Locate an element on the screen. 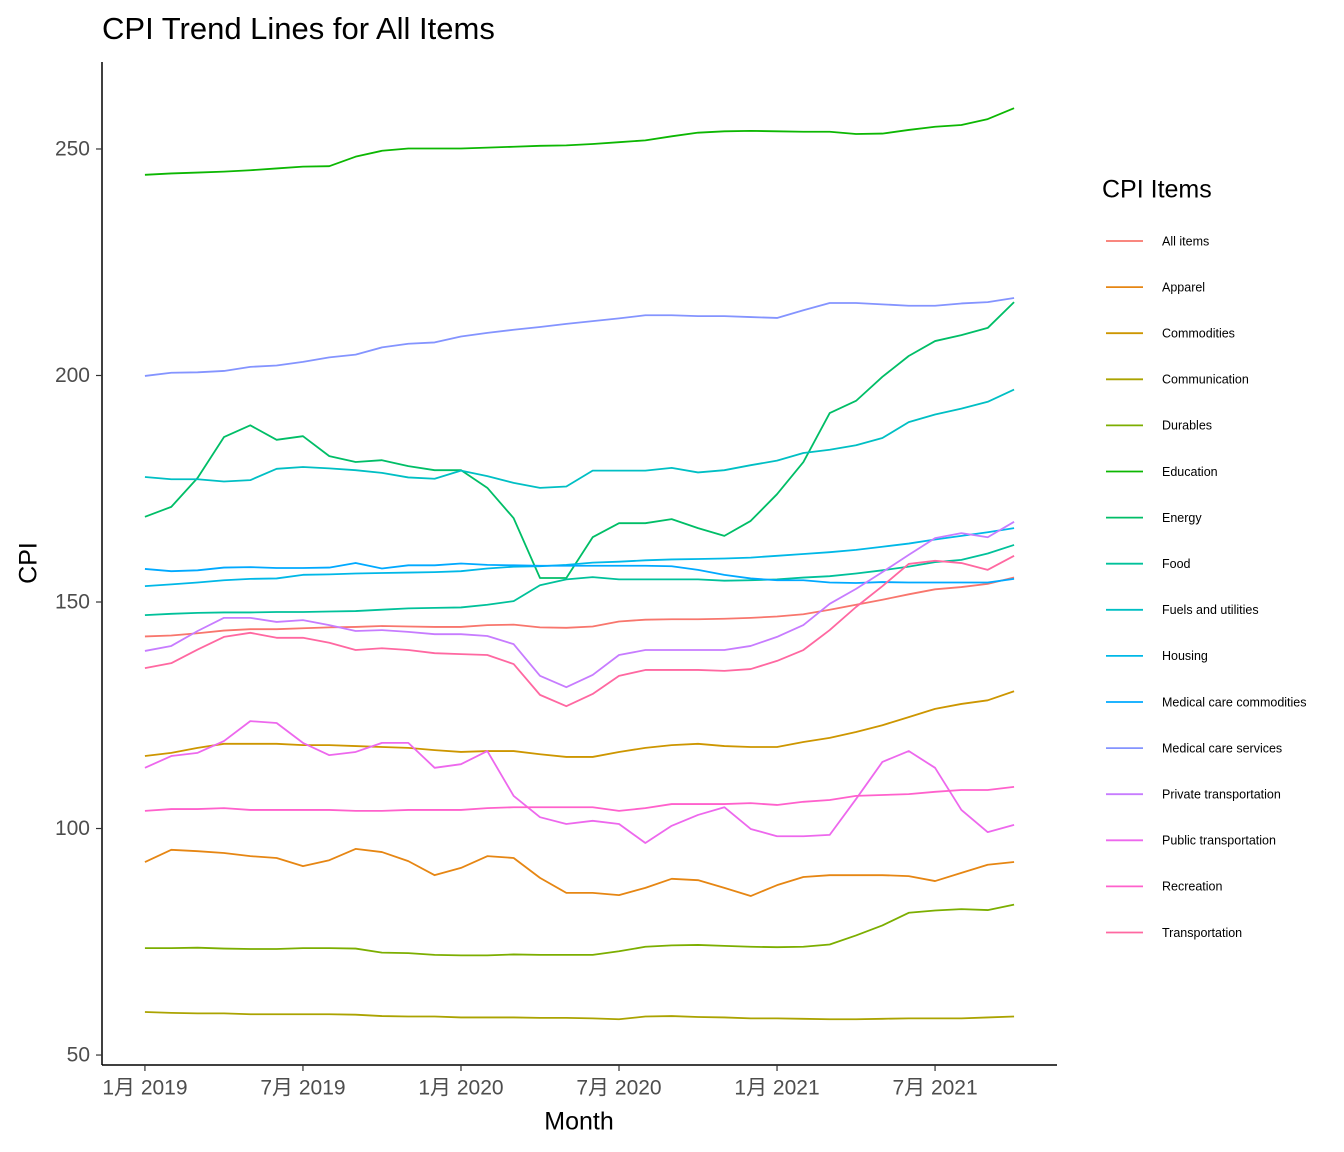 This screenshot has height=1152, width=1344. legend-label: Public transportation is located at coordinates (1219, 841).